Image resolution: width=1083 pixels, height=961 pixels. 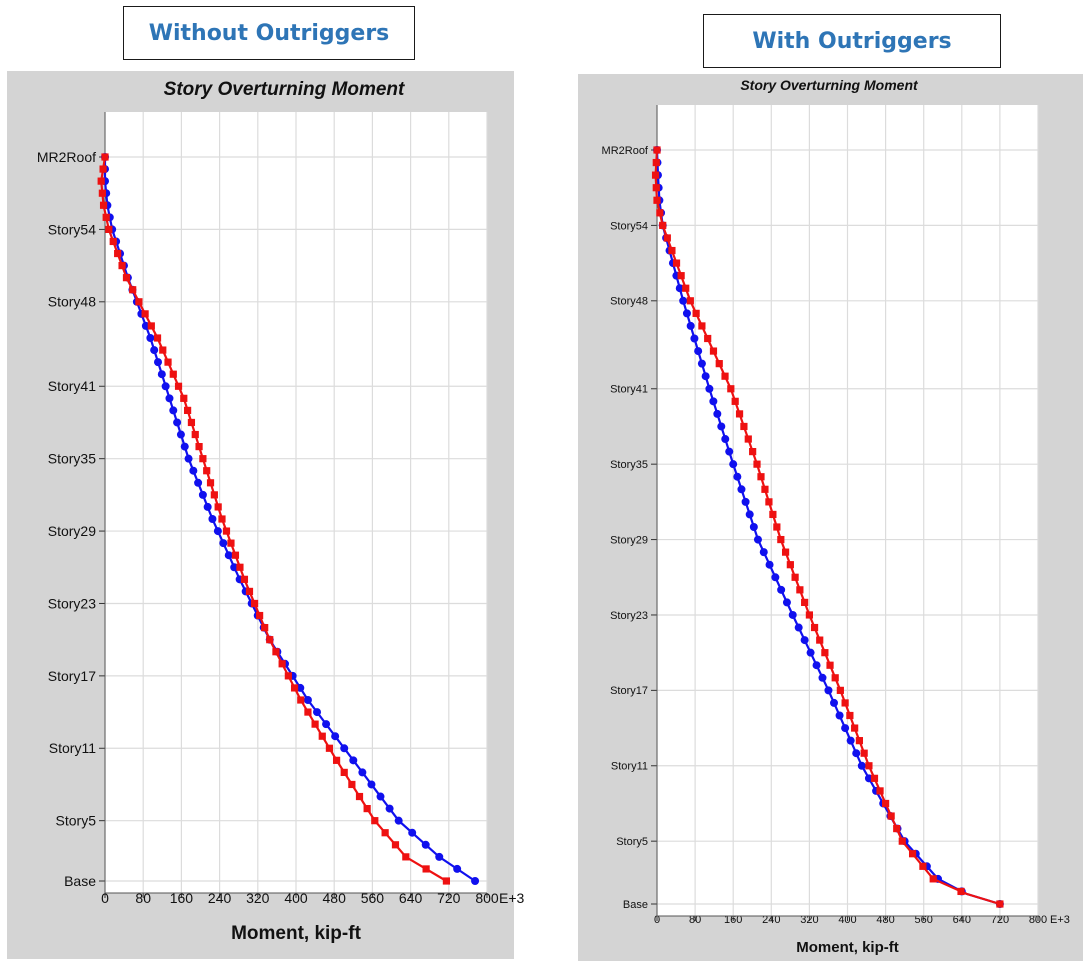 What do you see at coordinates (629, 465) in the screenshot?
I see `y-tick-label: Story35` at bounding box center [629, 465].